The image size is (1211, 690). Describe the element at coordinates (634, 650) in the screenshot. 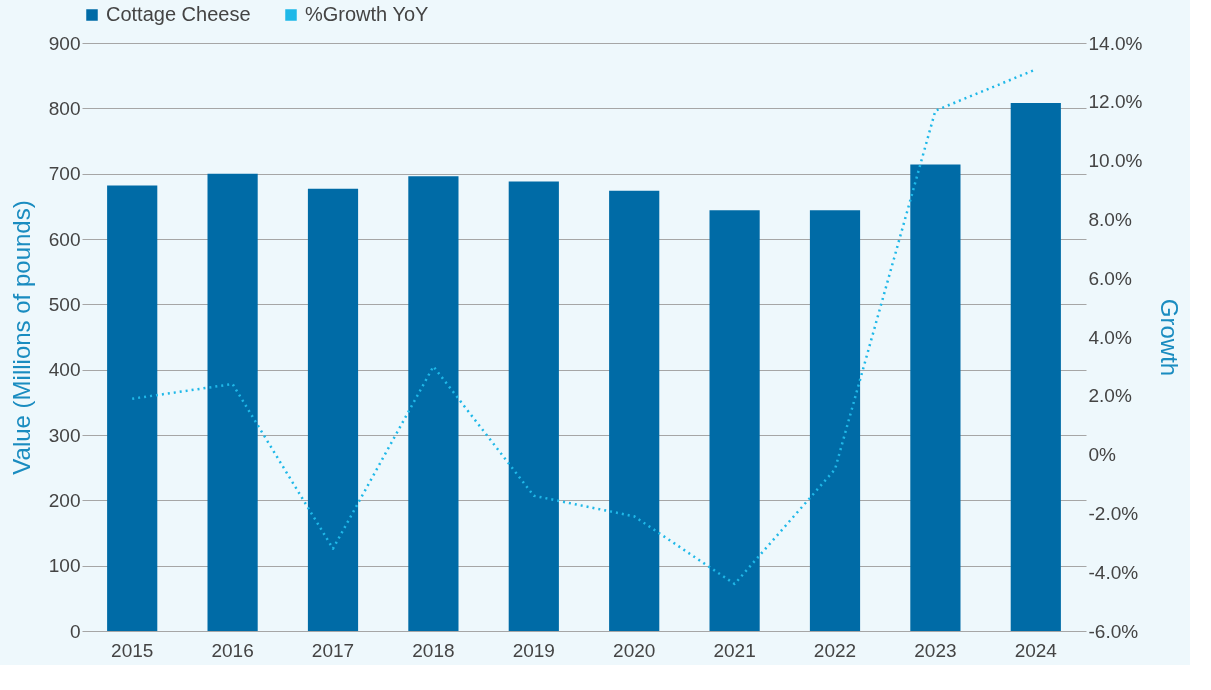

I see `x-tick-label: 2020` at that location.